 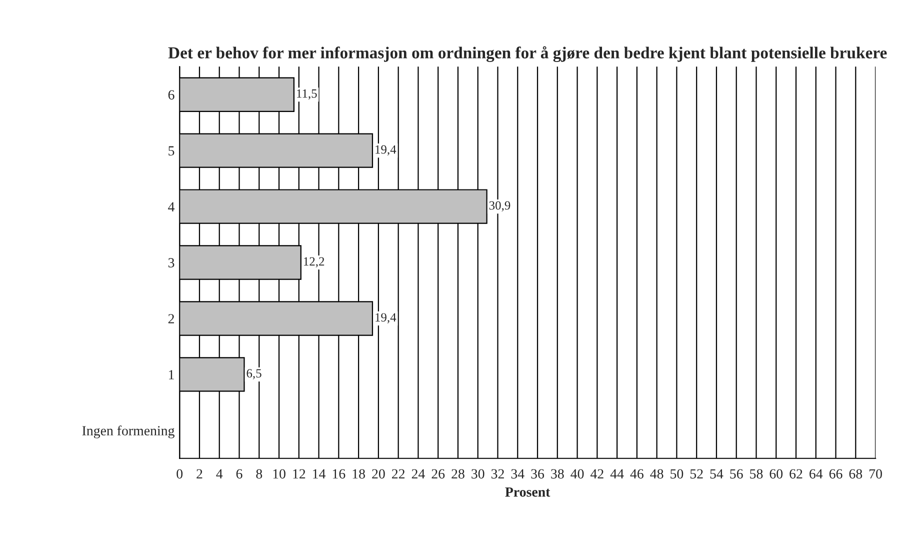 I want to click on x-tick-label: 64, so click(x=816, y=474).